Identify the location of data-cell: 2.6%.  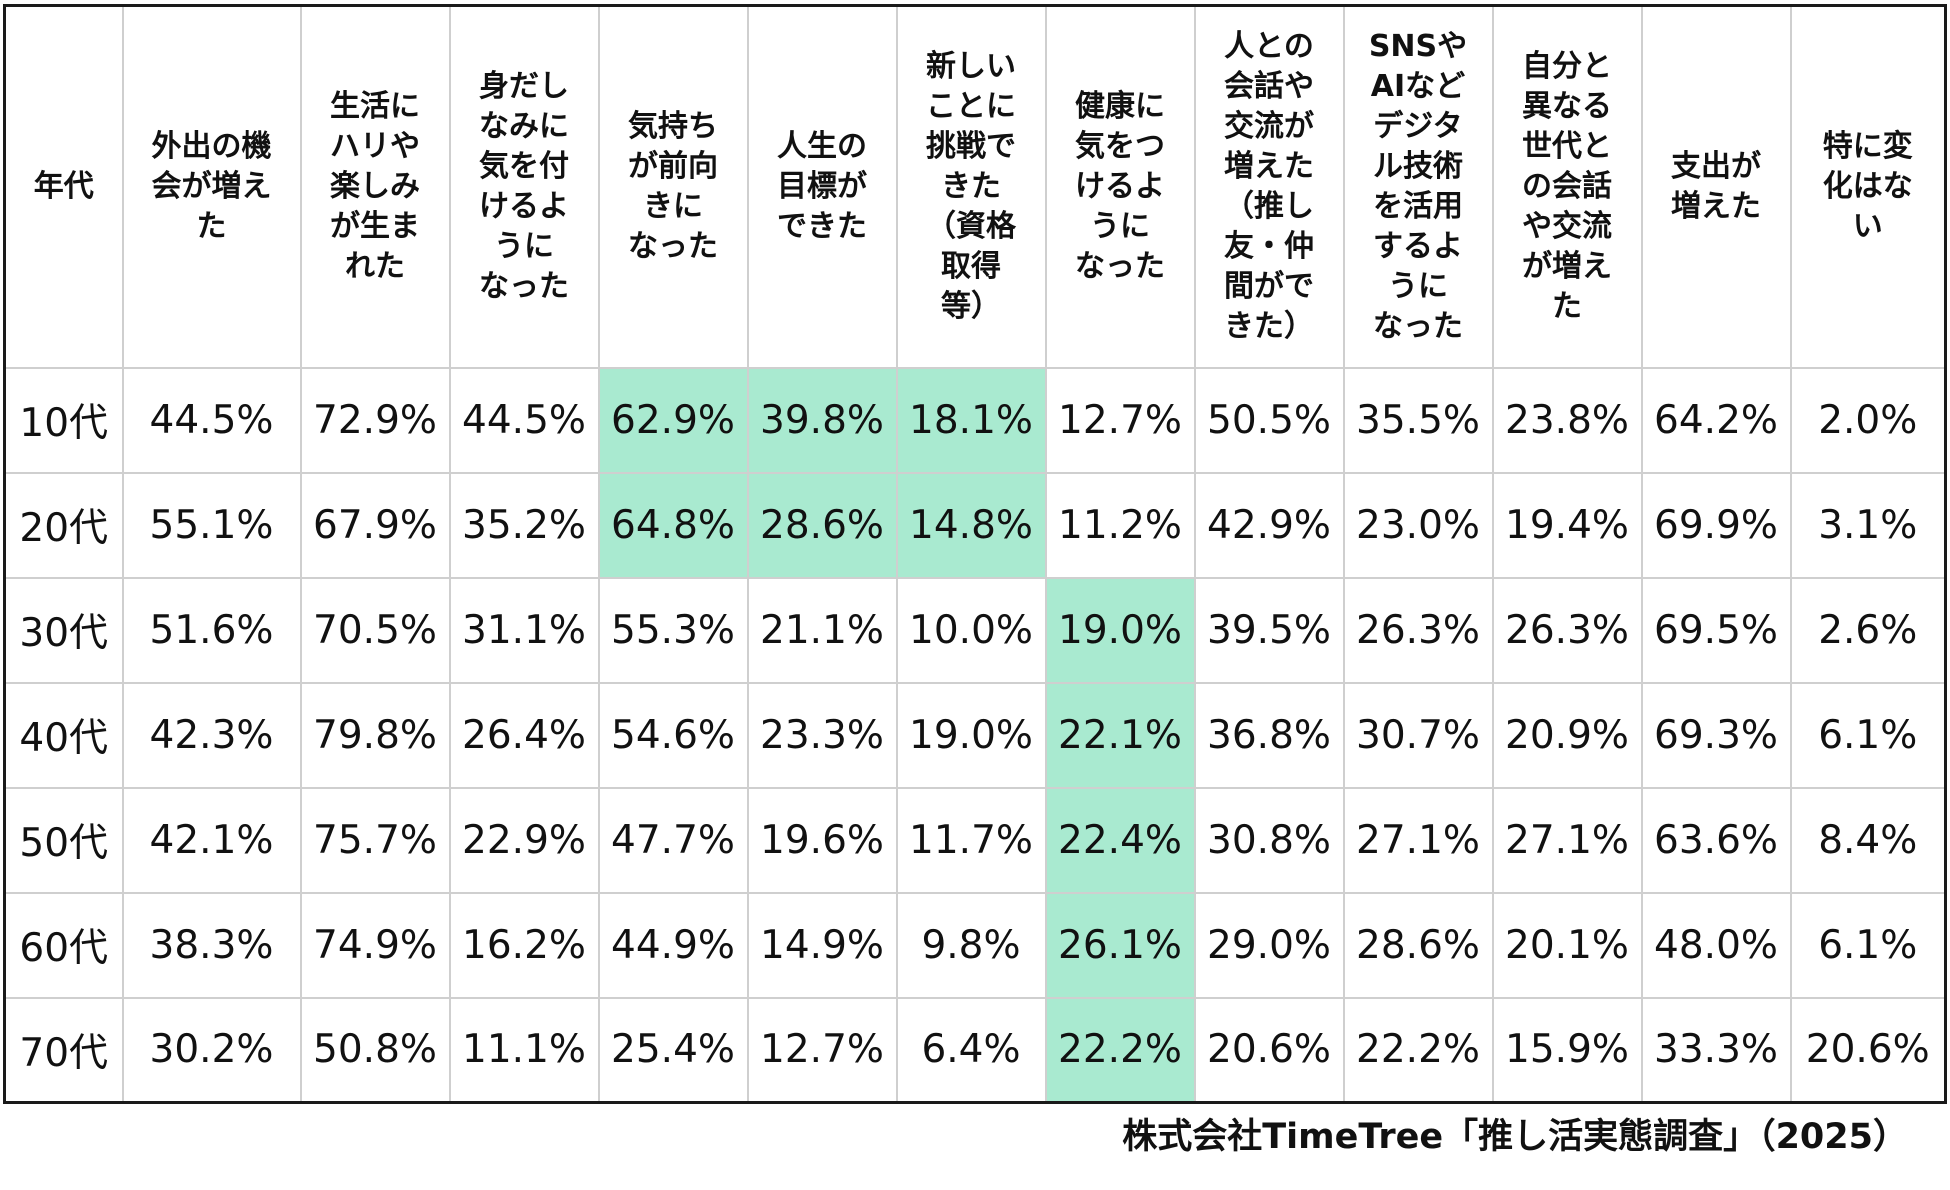
(1868, 630).